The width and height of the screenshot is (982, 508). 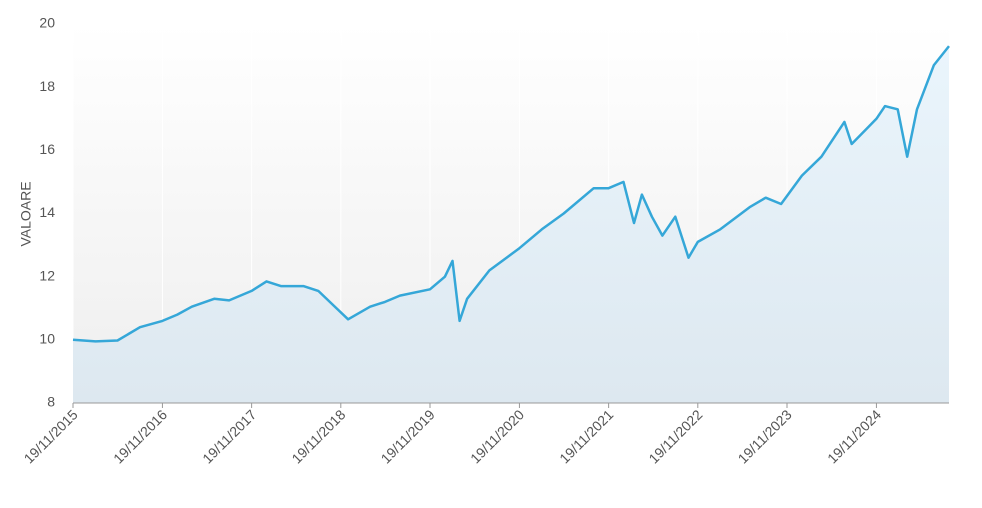 I want to click on x-tick-label: 19/11/2023, so click(x=765, y=436).